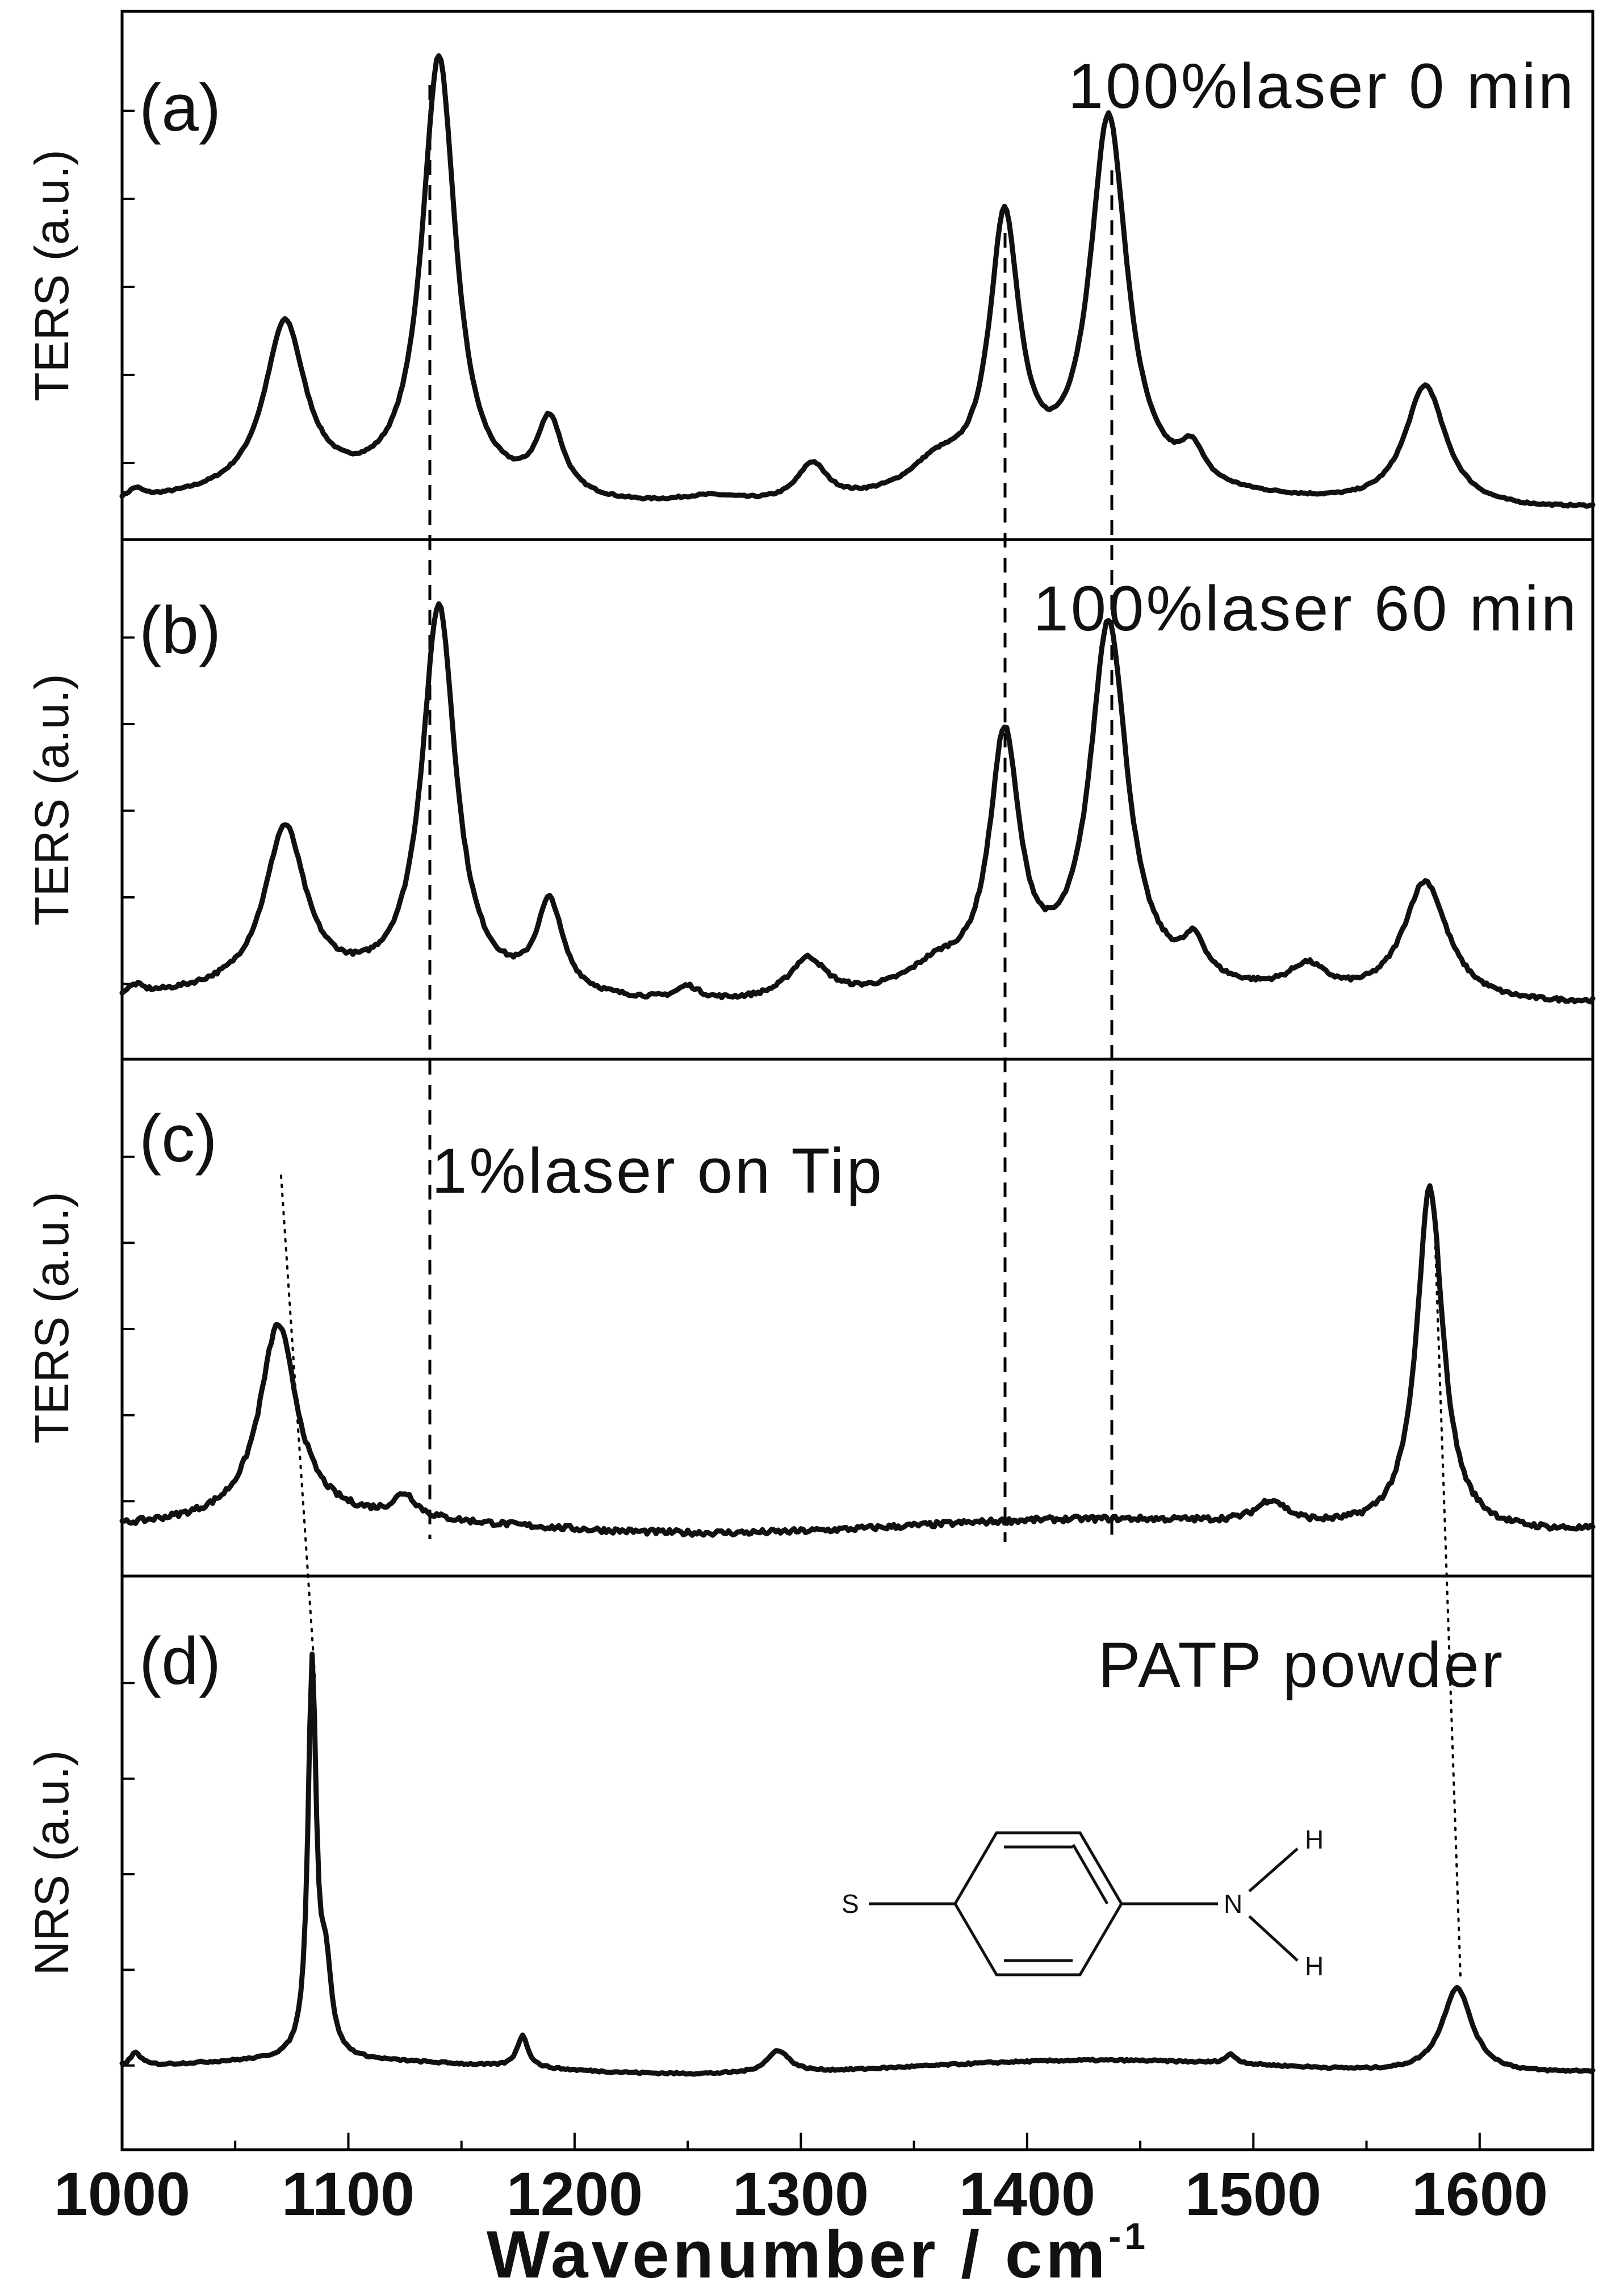  Describe the element at coordinates (857, 1361) in the screenshot. I see `spectrum-c` at that location.